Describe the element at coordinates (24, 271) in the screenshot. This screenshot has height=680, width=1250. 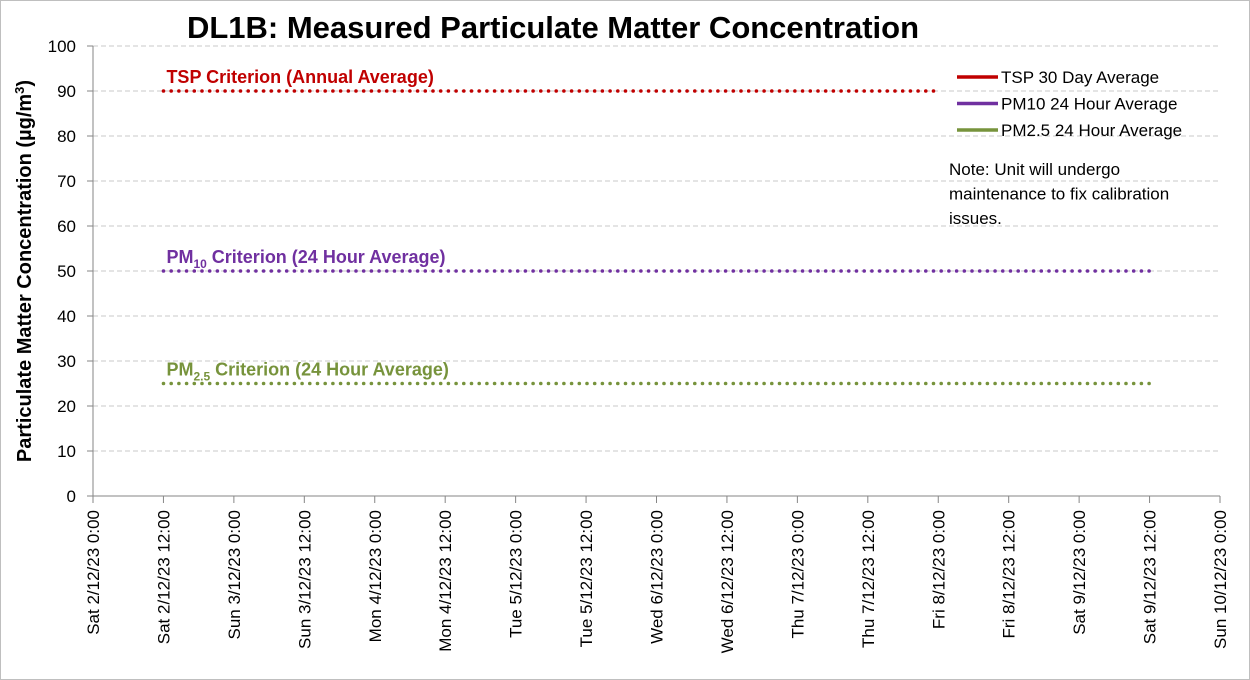
I see `y-axis-label: Particulate Matter Concentration (µg/m3)` at that location.